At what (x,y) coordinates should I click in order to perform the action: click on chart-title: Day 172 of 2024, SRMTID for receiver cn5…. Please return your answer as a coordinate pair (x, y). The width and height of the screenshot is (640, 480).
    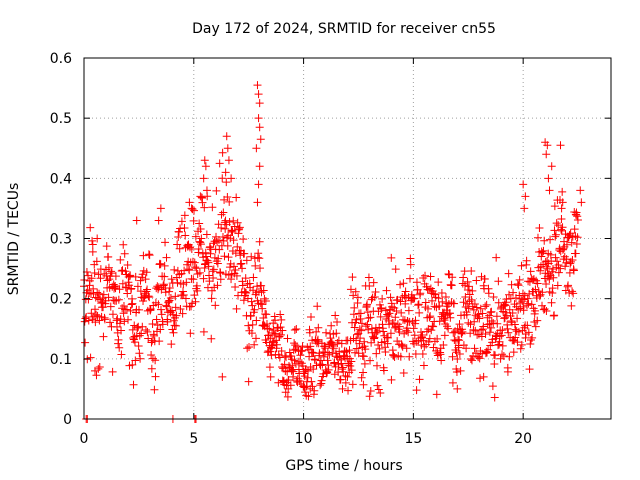
    Looking at the image, I should click on (344, 29).